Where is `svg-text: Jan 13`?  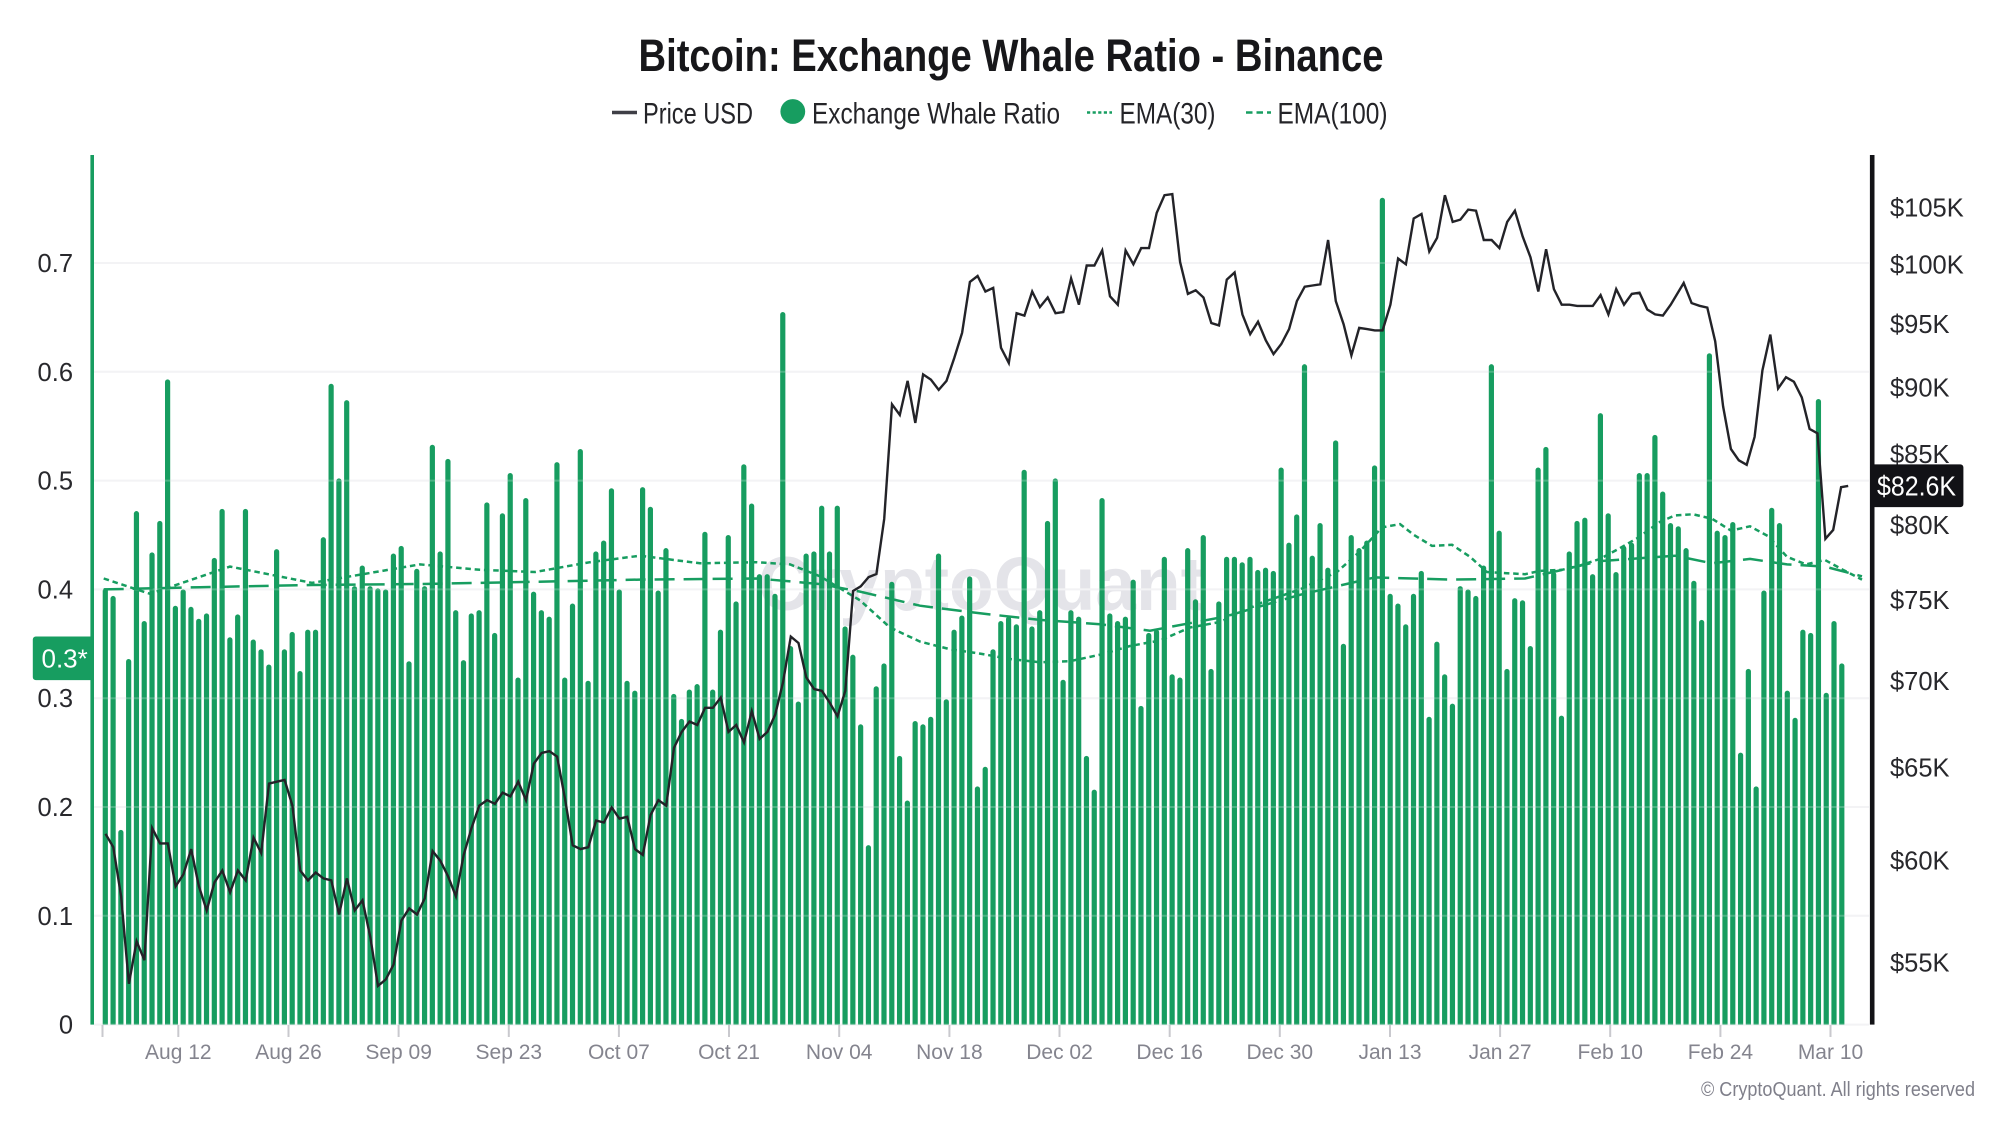 svg-text: Jan 13 is located at coordinates (1389, 1052).